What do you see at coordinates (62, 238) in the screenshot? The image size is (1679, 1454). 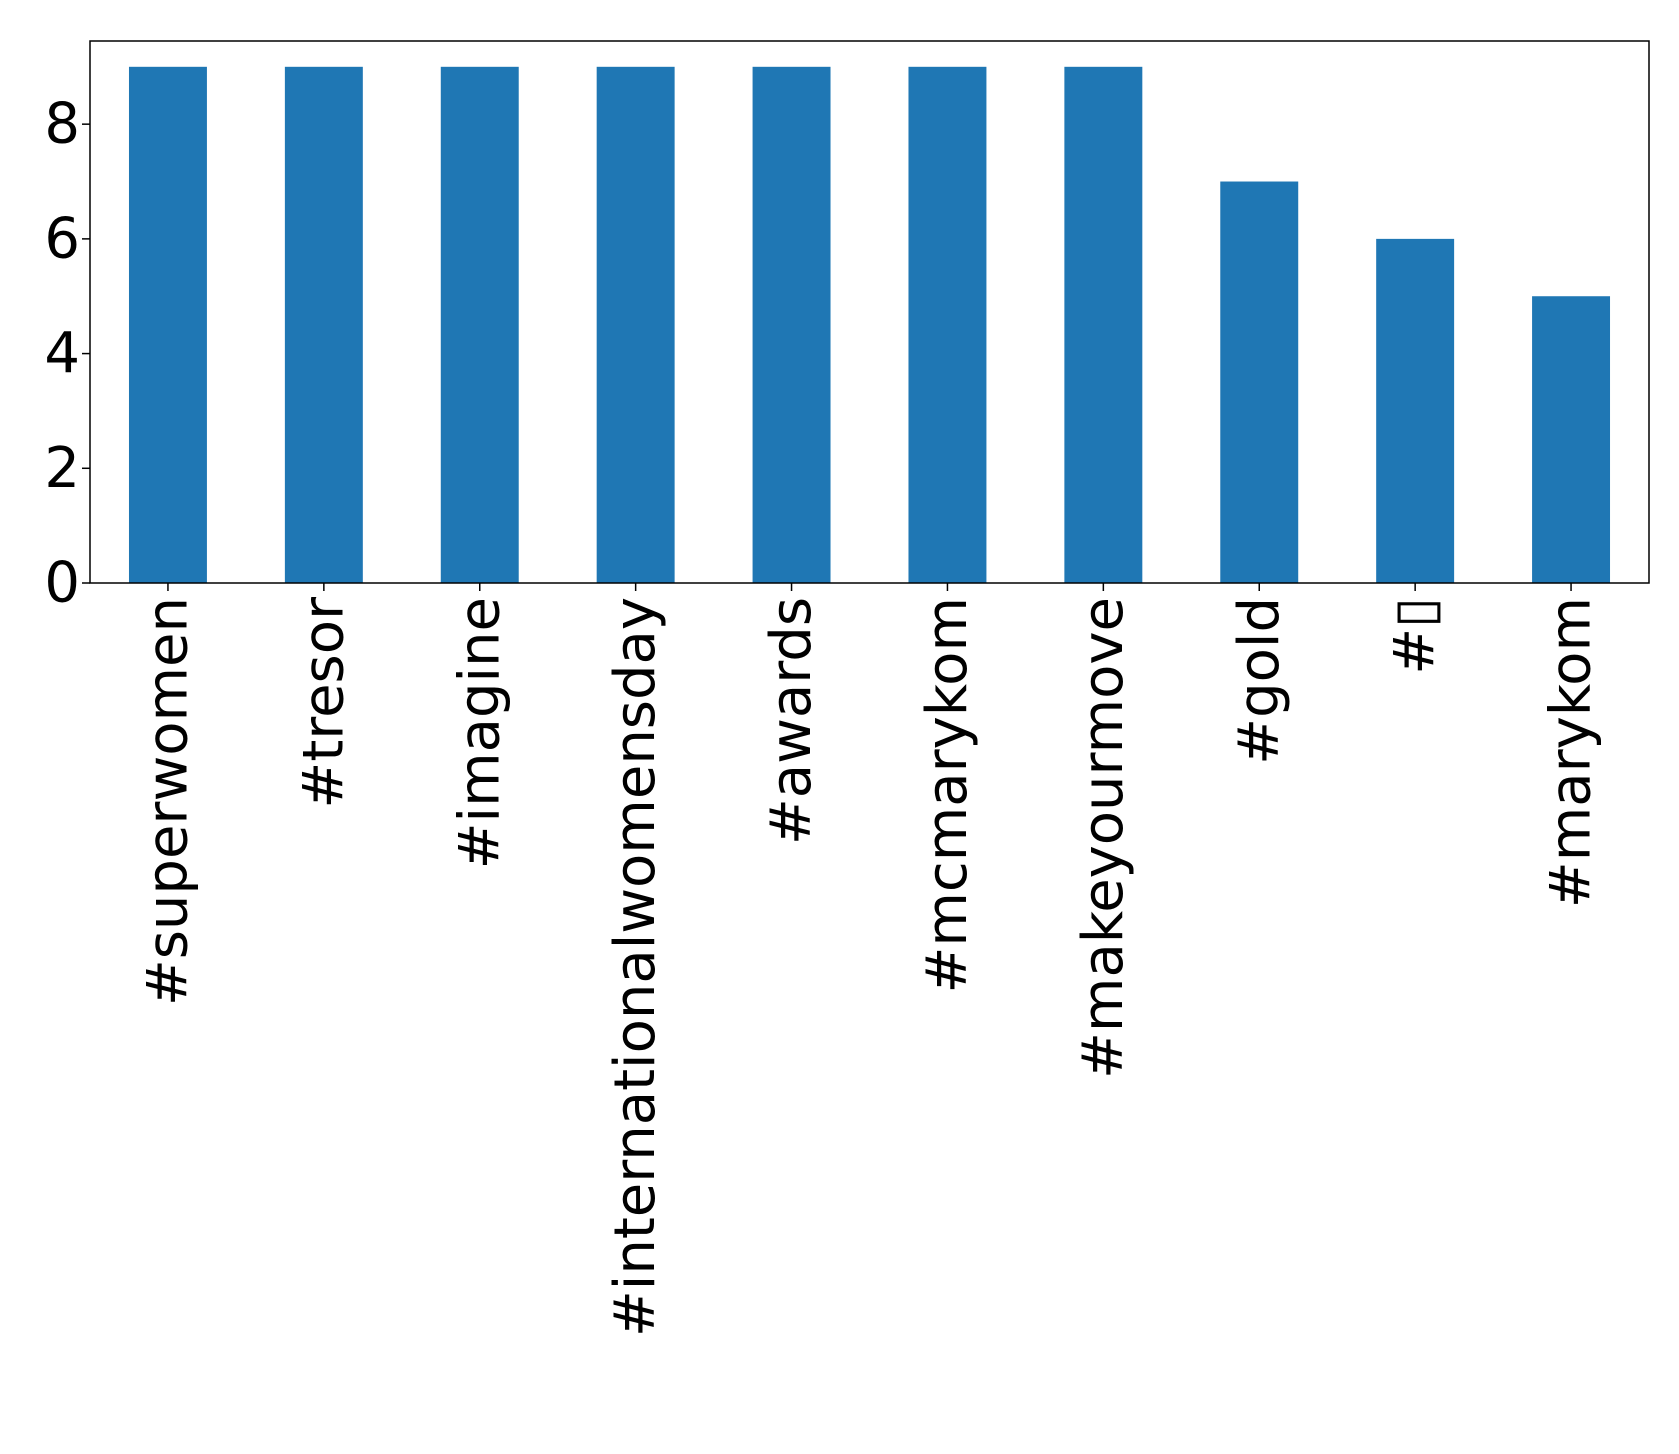 I see `y-tick-label-3: 6` at bounding box center [62, 238].